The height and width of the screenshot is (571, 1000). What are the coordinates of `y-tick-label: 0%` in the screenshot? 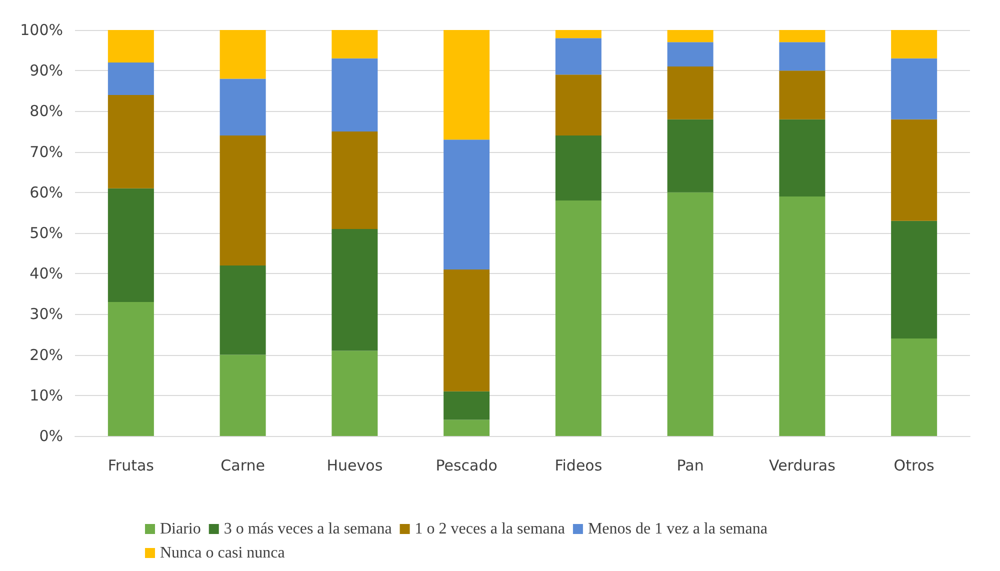 It's located at (51, 436).